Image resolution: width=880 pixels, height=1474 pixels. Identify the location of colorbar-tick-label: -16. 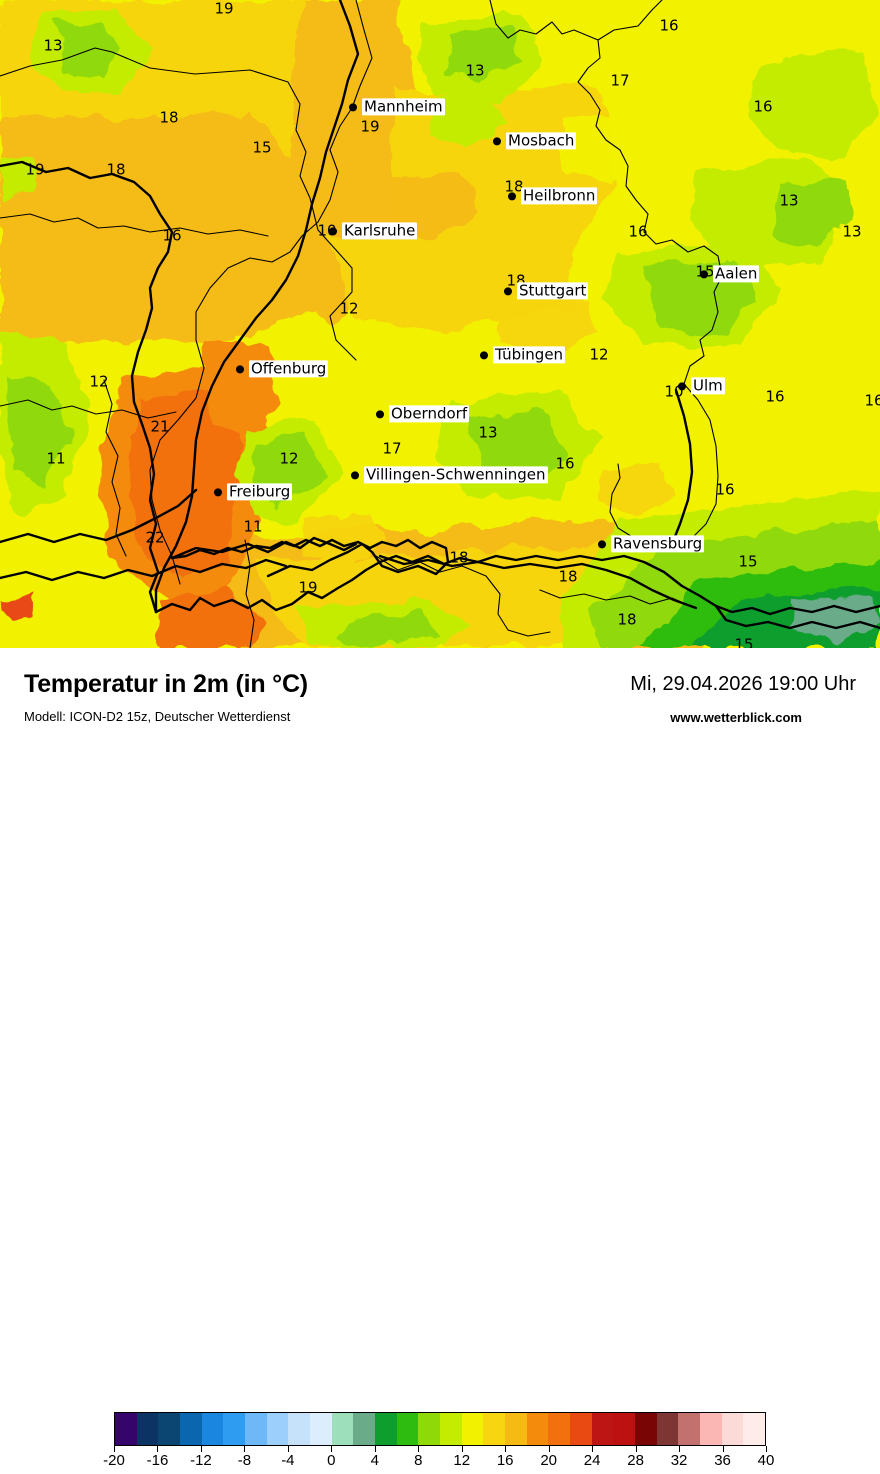
(157, 1460).